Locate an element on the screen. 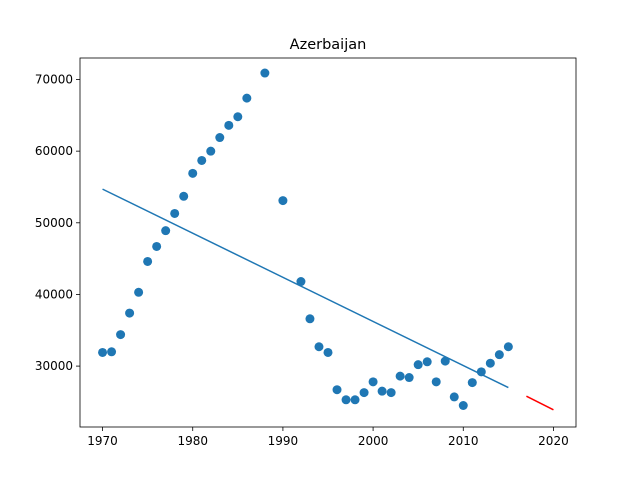 Image resolution: width=640 pixels, height=480 pixels. x-tick-label: 1990 is located at coordinates (283, 441).